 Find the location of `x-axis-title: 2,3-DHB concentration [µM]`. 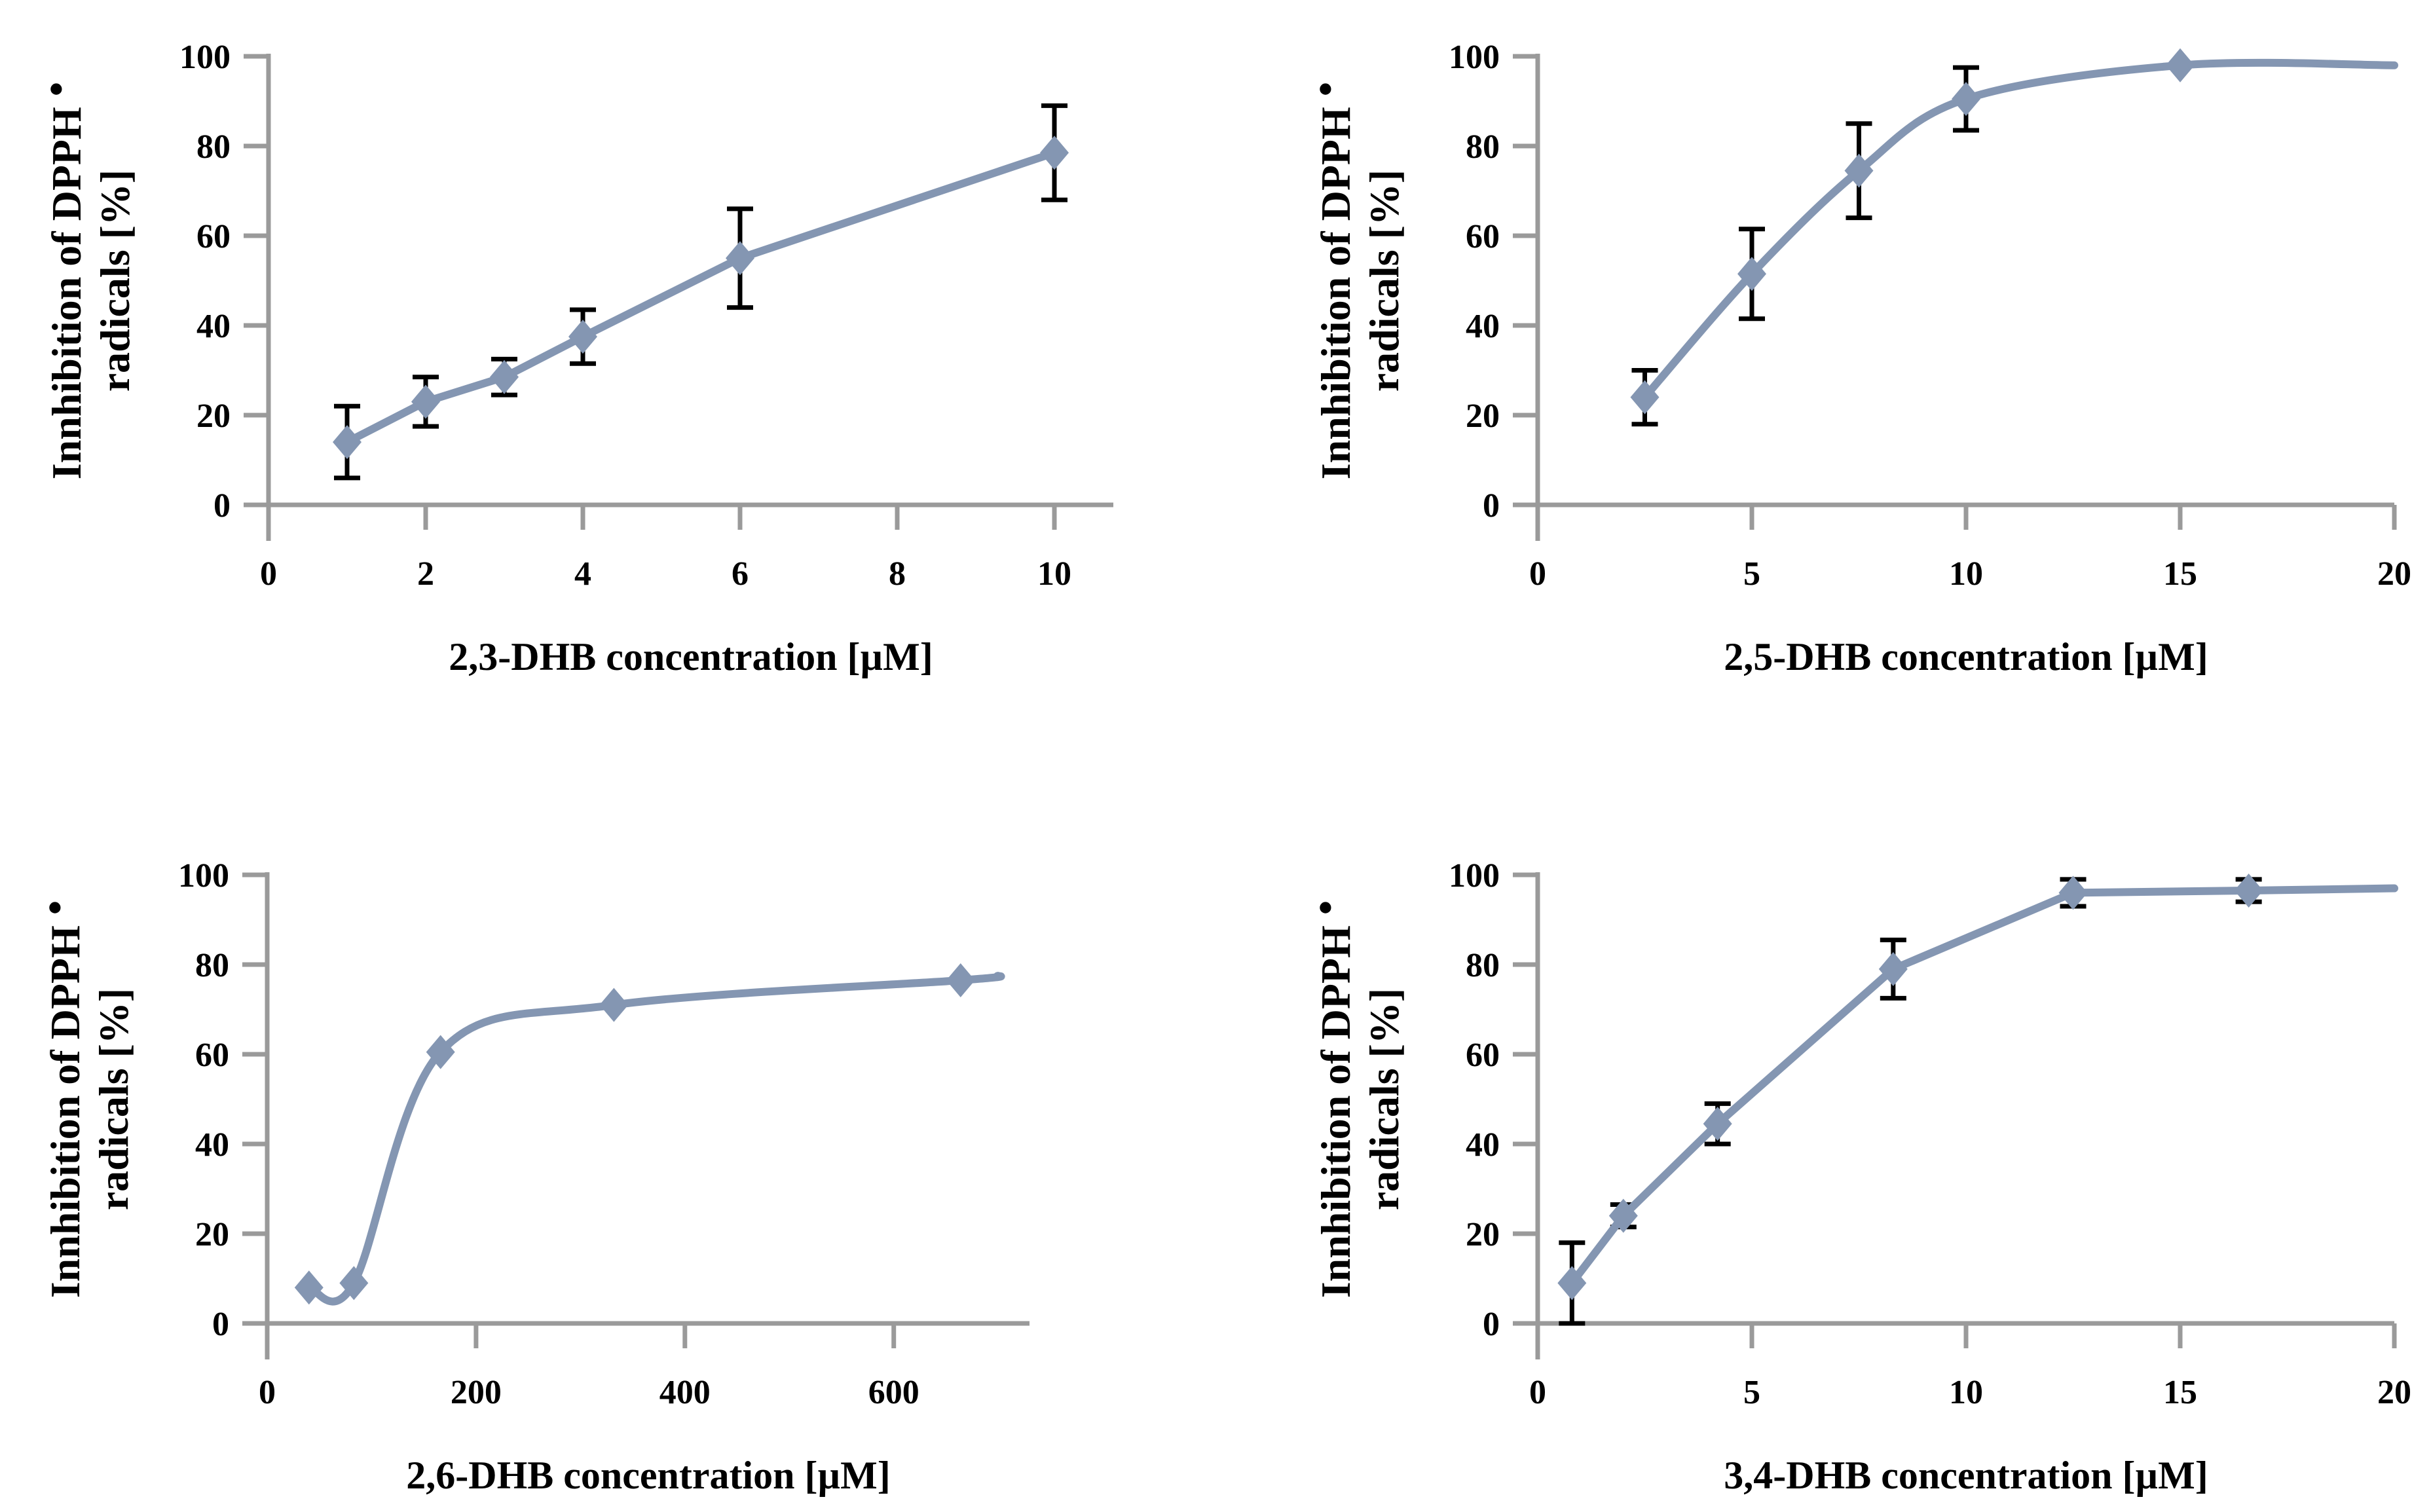

x-axis-title: 2,3-DHB concentration [µM] is located at coordinates (691, 656).